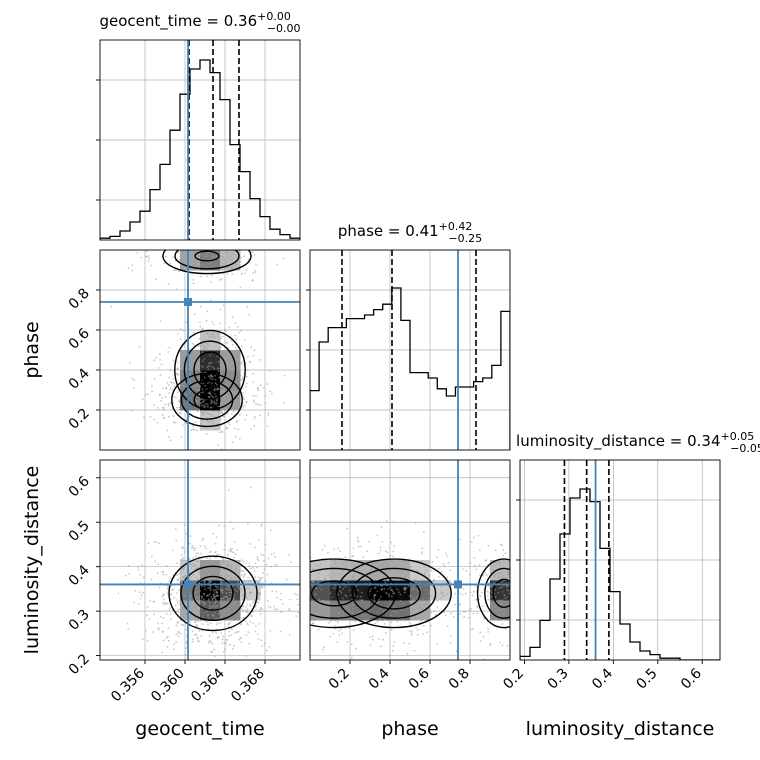 The width and height of the screenshot is (760, 760). I want to click on title-minus: −0.00, so click(284, 28).